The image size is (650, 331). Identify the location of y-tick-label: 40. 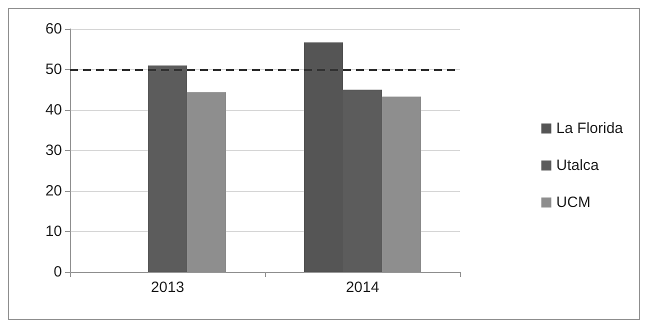
(53, 110).